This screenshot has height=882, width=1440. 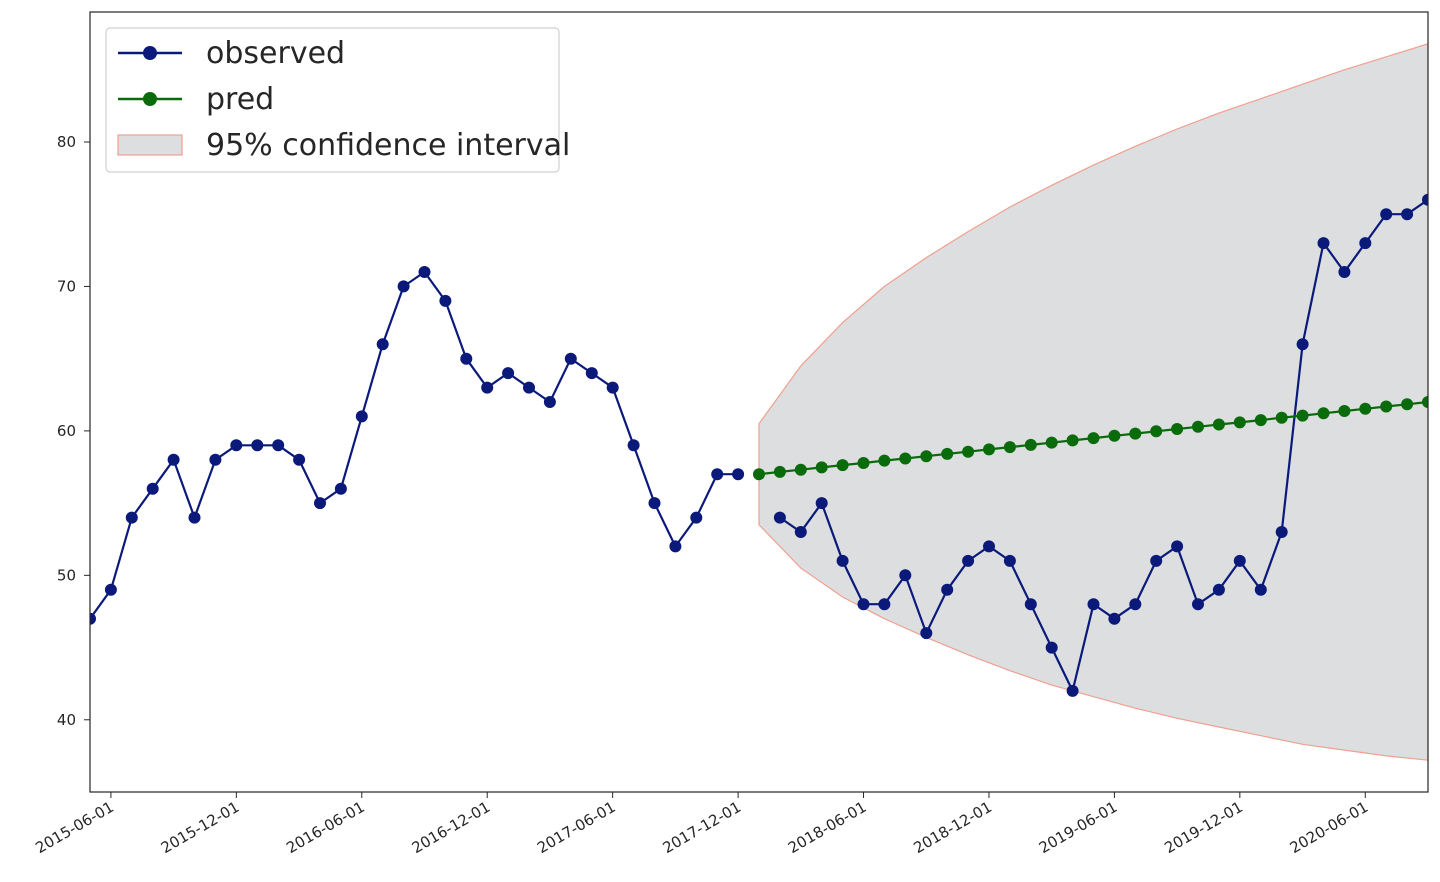 I want to click on legend-label: 95% confidence interval, so click(x=388, y=145).